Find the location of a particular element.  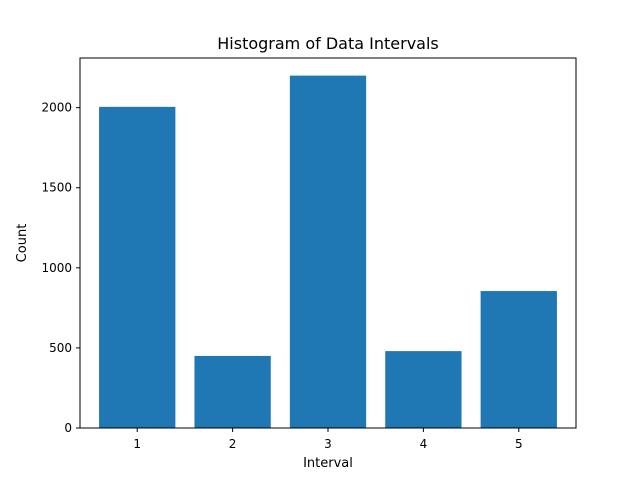

chart-title: Histogram of Data Intervals is located at coordinates (328, 43).